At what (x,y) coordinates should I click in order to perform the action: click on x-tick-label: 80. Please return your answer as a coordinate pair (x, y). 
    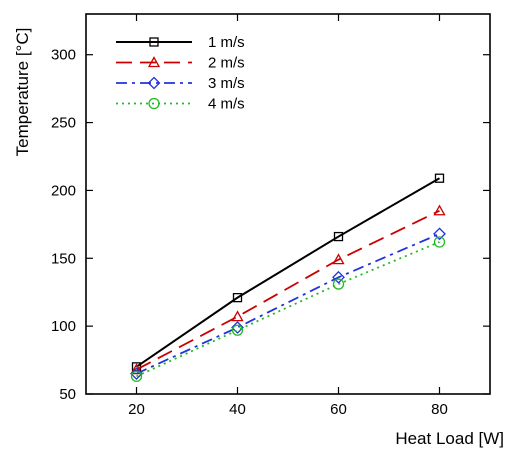
    Looking at the image, I should click on (439, 409).